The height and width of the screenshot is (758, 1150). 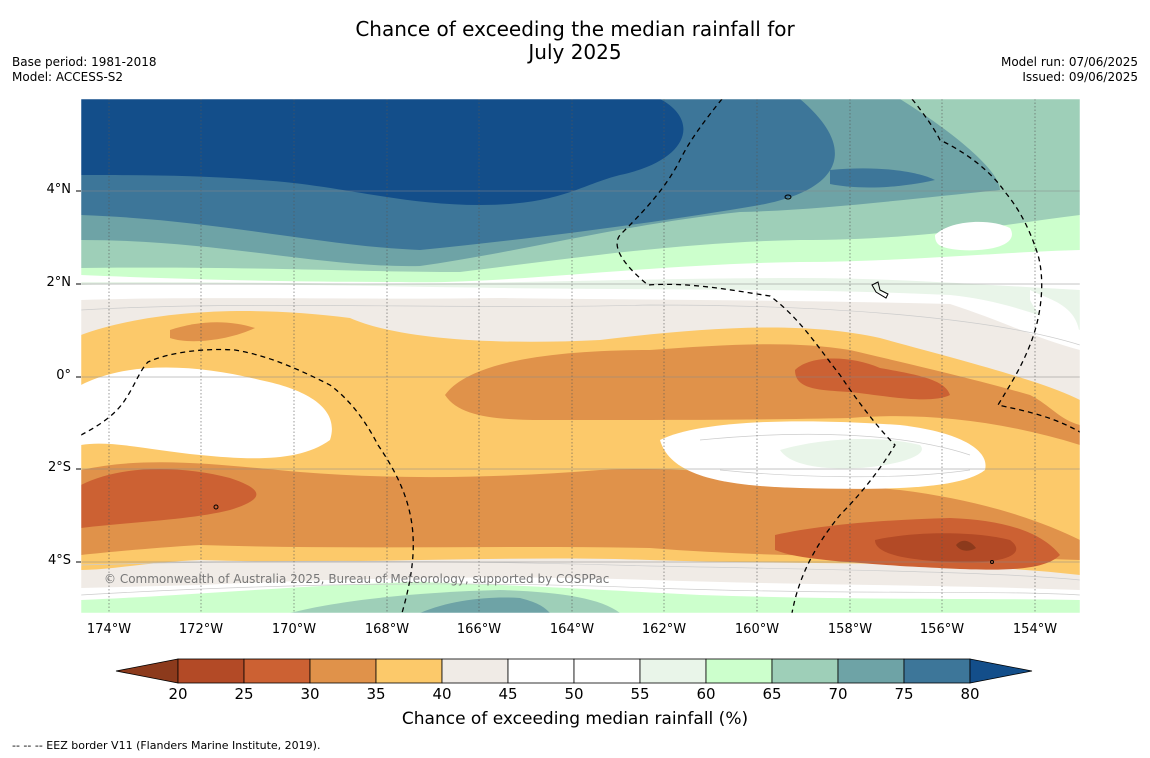 I want to click on model-name: Model: ACCESS-S2, so click(x=68, y=77).